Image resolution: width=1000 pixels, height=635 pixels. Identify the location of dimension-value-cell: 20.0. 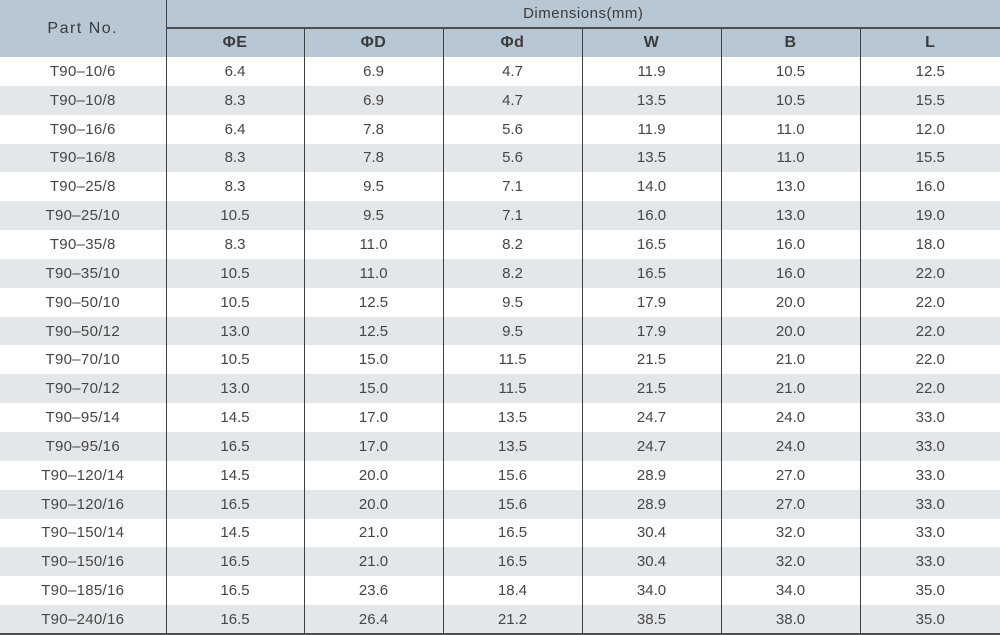
(374, 475).